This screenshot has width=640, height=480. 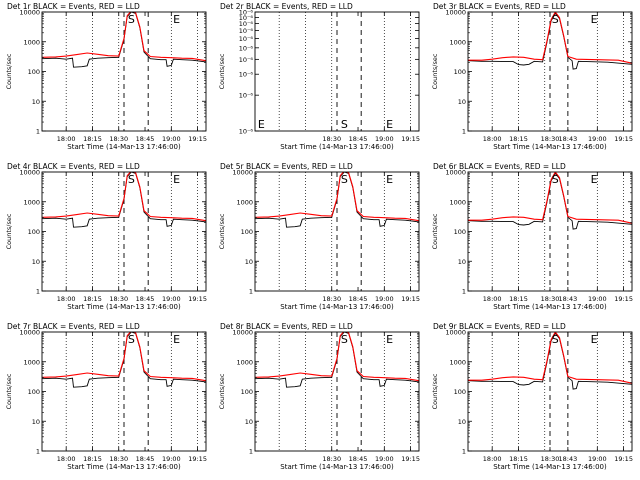 I want to click on chart-title: Det 6r BLACK = Events, RED = LLD, so click(x=499, y=166).